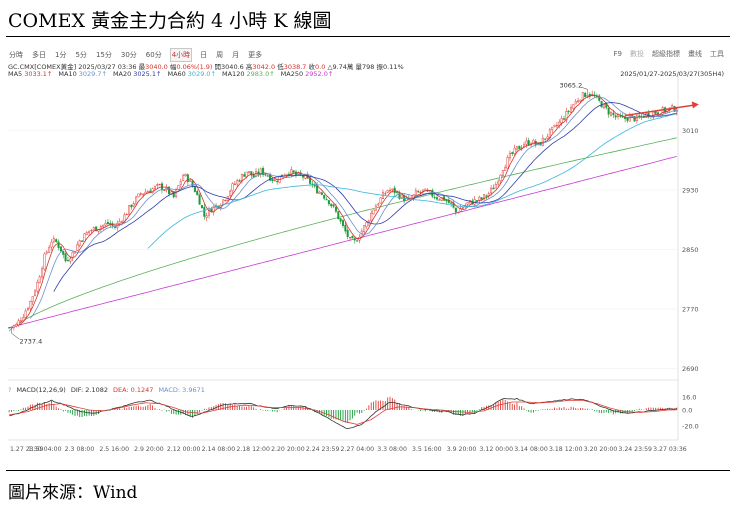 The image size is (738, 510). I want to click on period-tab: 更多, so click(255, 55).